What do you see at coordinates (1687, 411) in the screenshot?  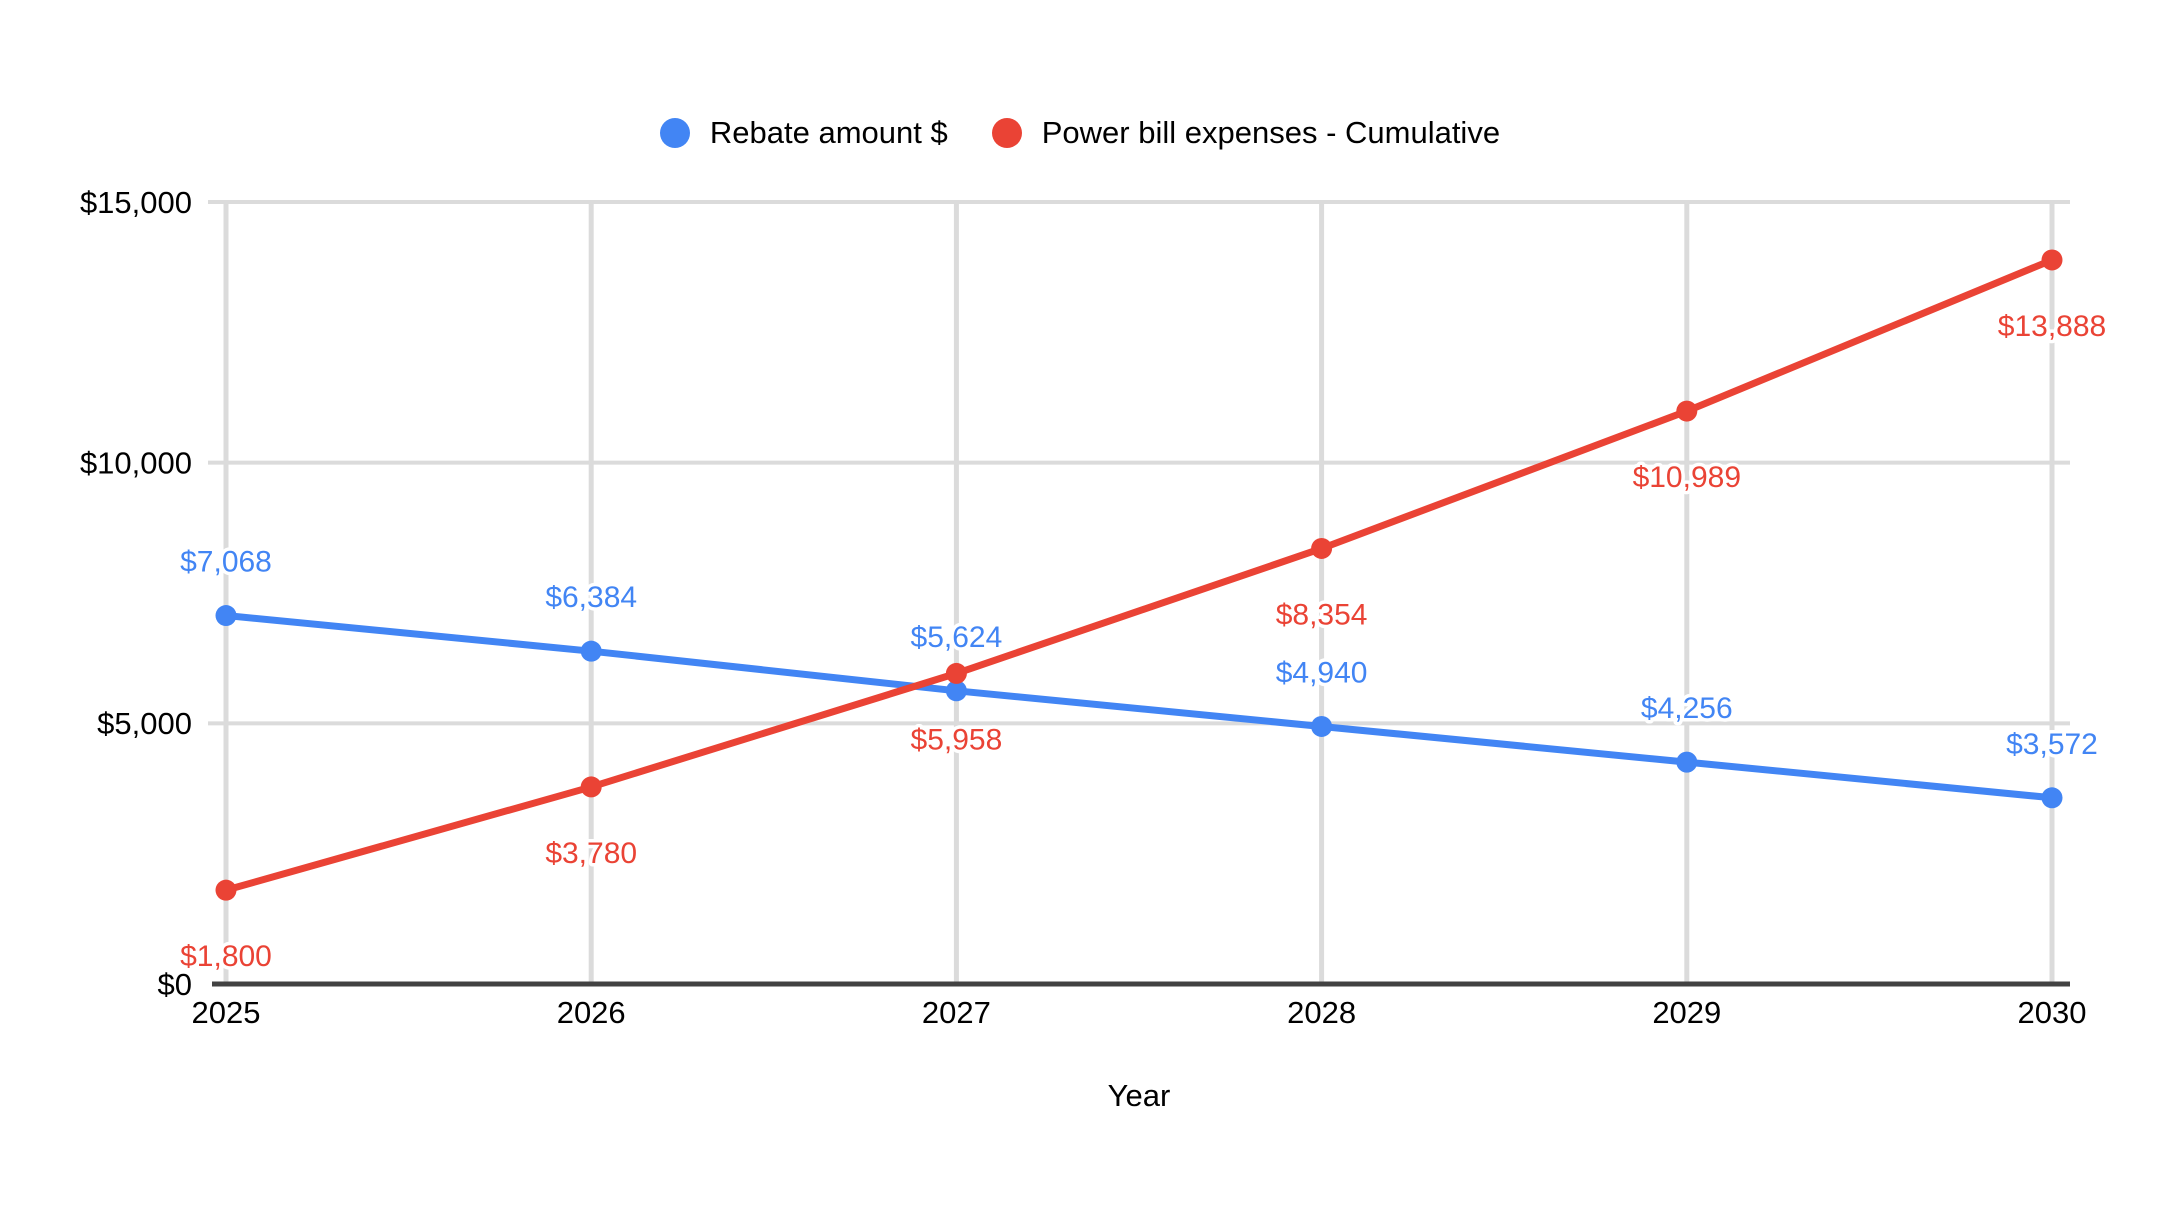 I see `data-point-1-2029` at bounding box center [1687, 411].